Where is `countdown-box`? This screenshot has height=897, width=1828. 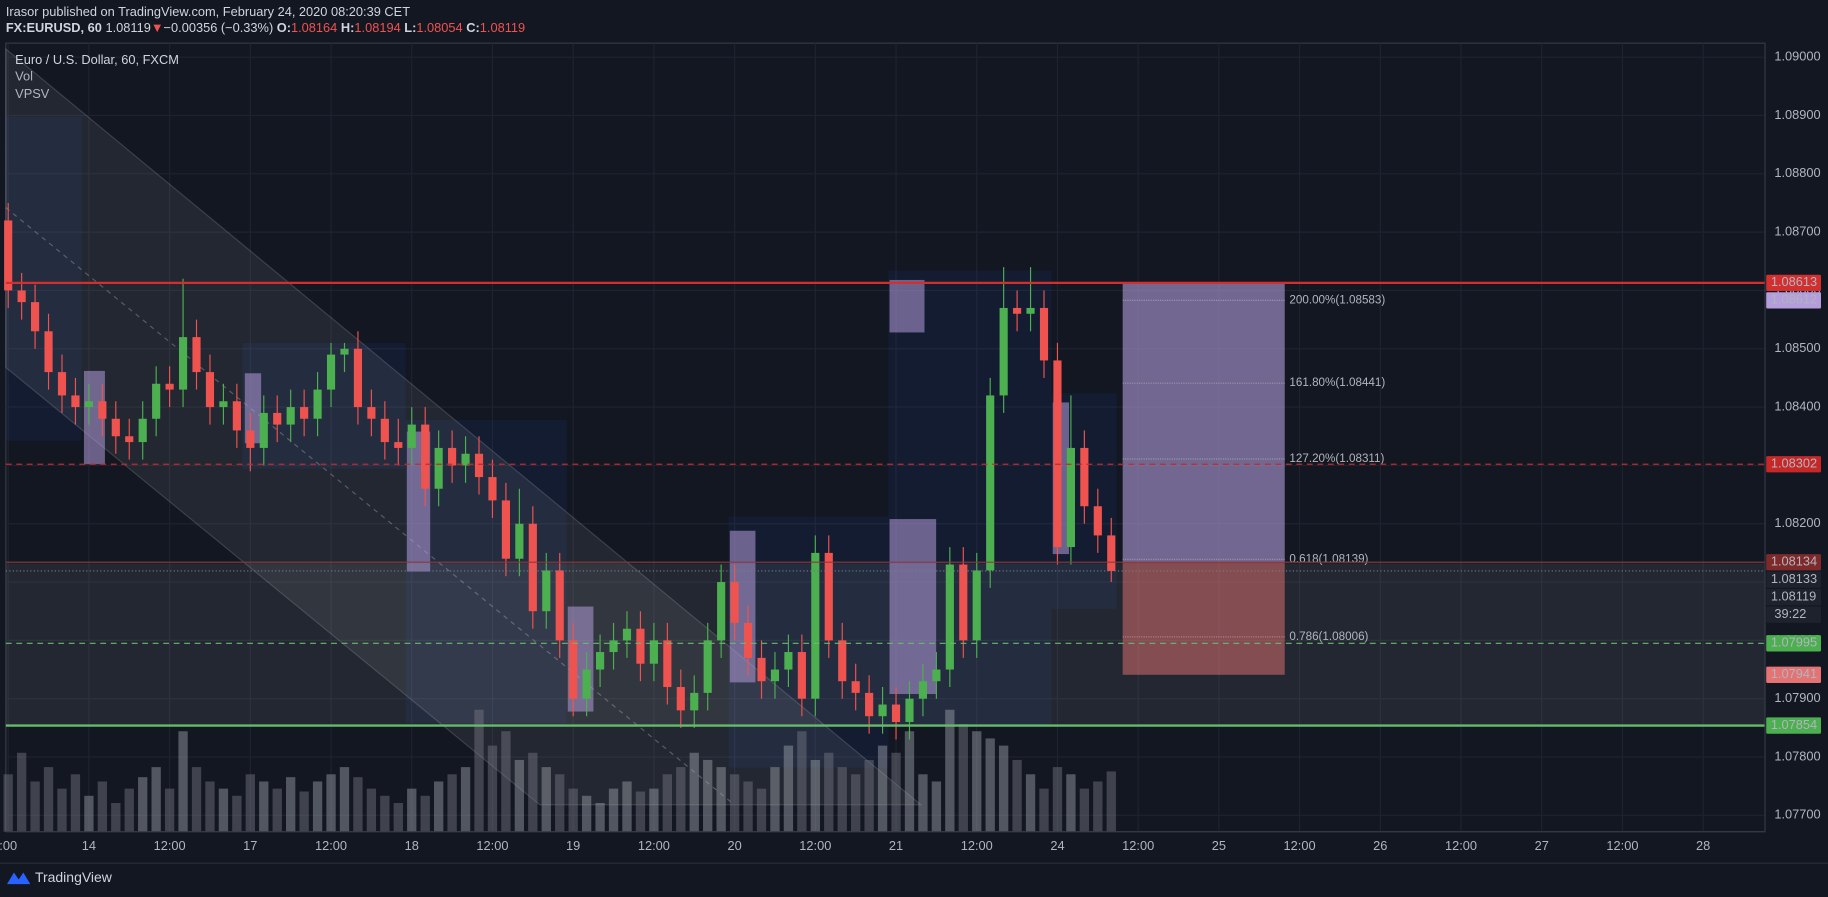 countdown-box is located at coordinates (1794, 614).